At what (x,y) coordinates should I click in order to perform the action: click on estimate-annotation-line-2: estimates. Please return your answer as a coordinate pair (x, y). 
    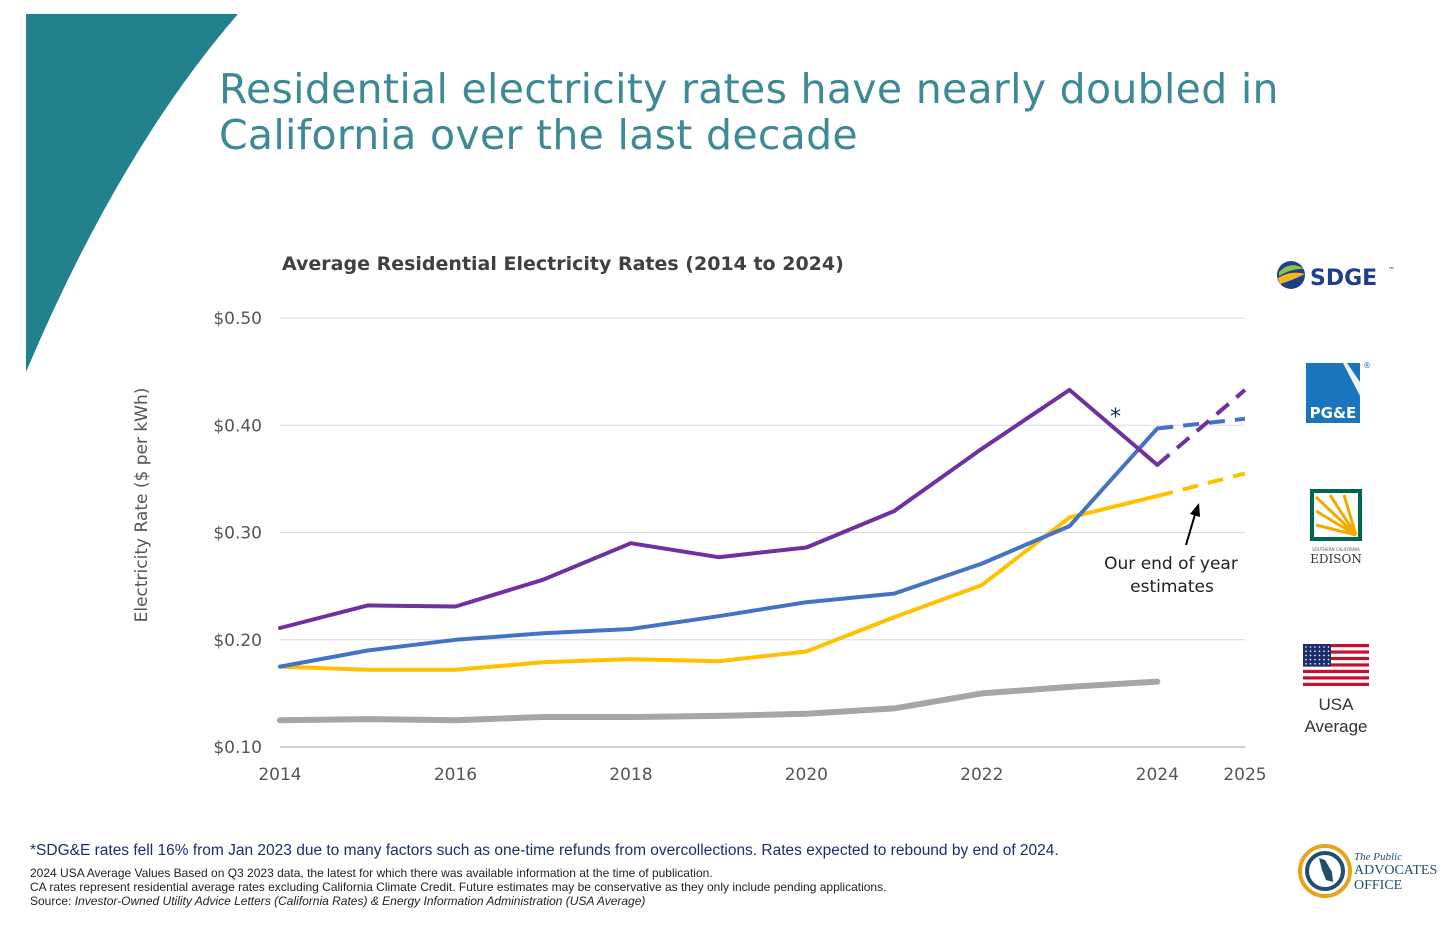
    Looking at the image, I should click on (1172, 587).